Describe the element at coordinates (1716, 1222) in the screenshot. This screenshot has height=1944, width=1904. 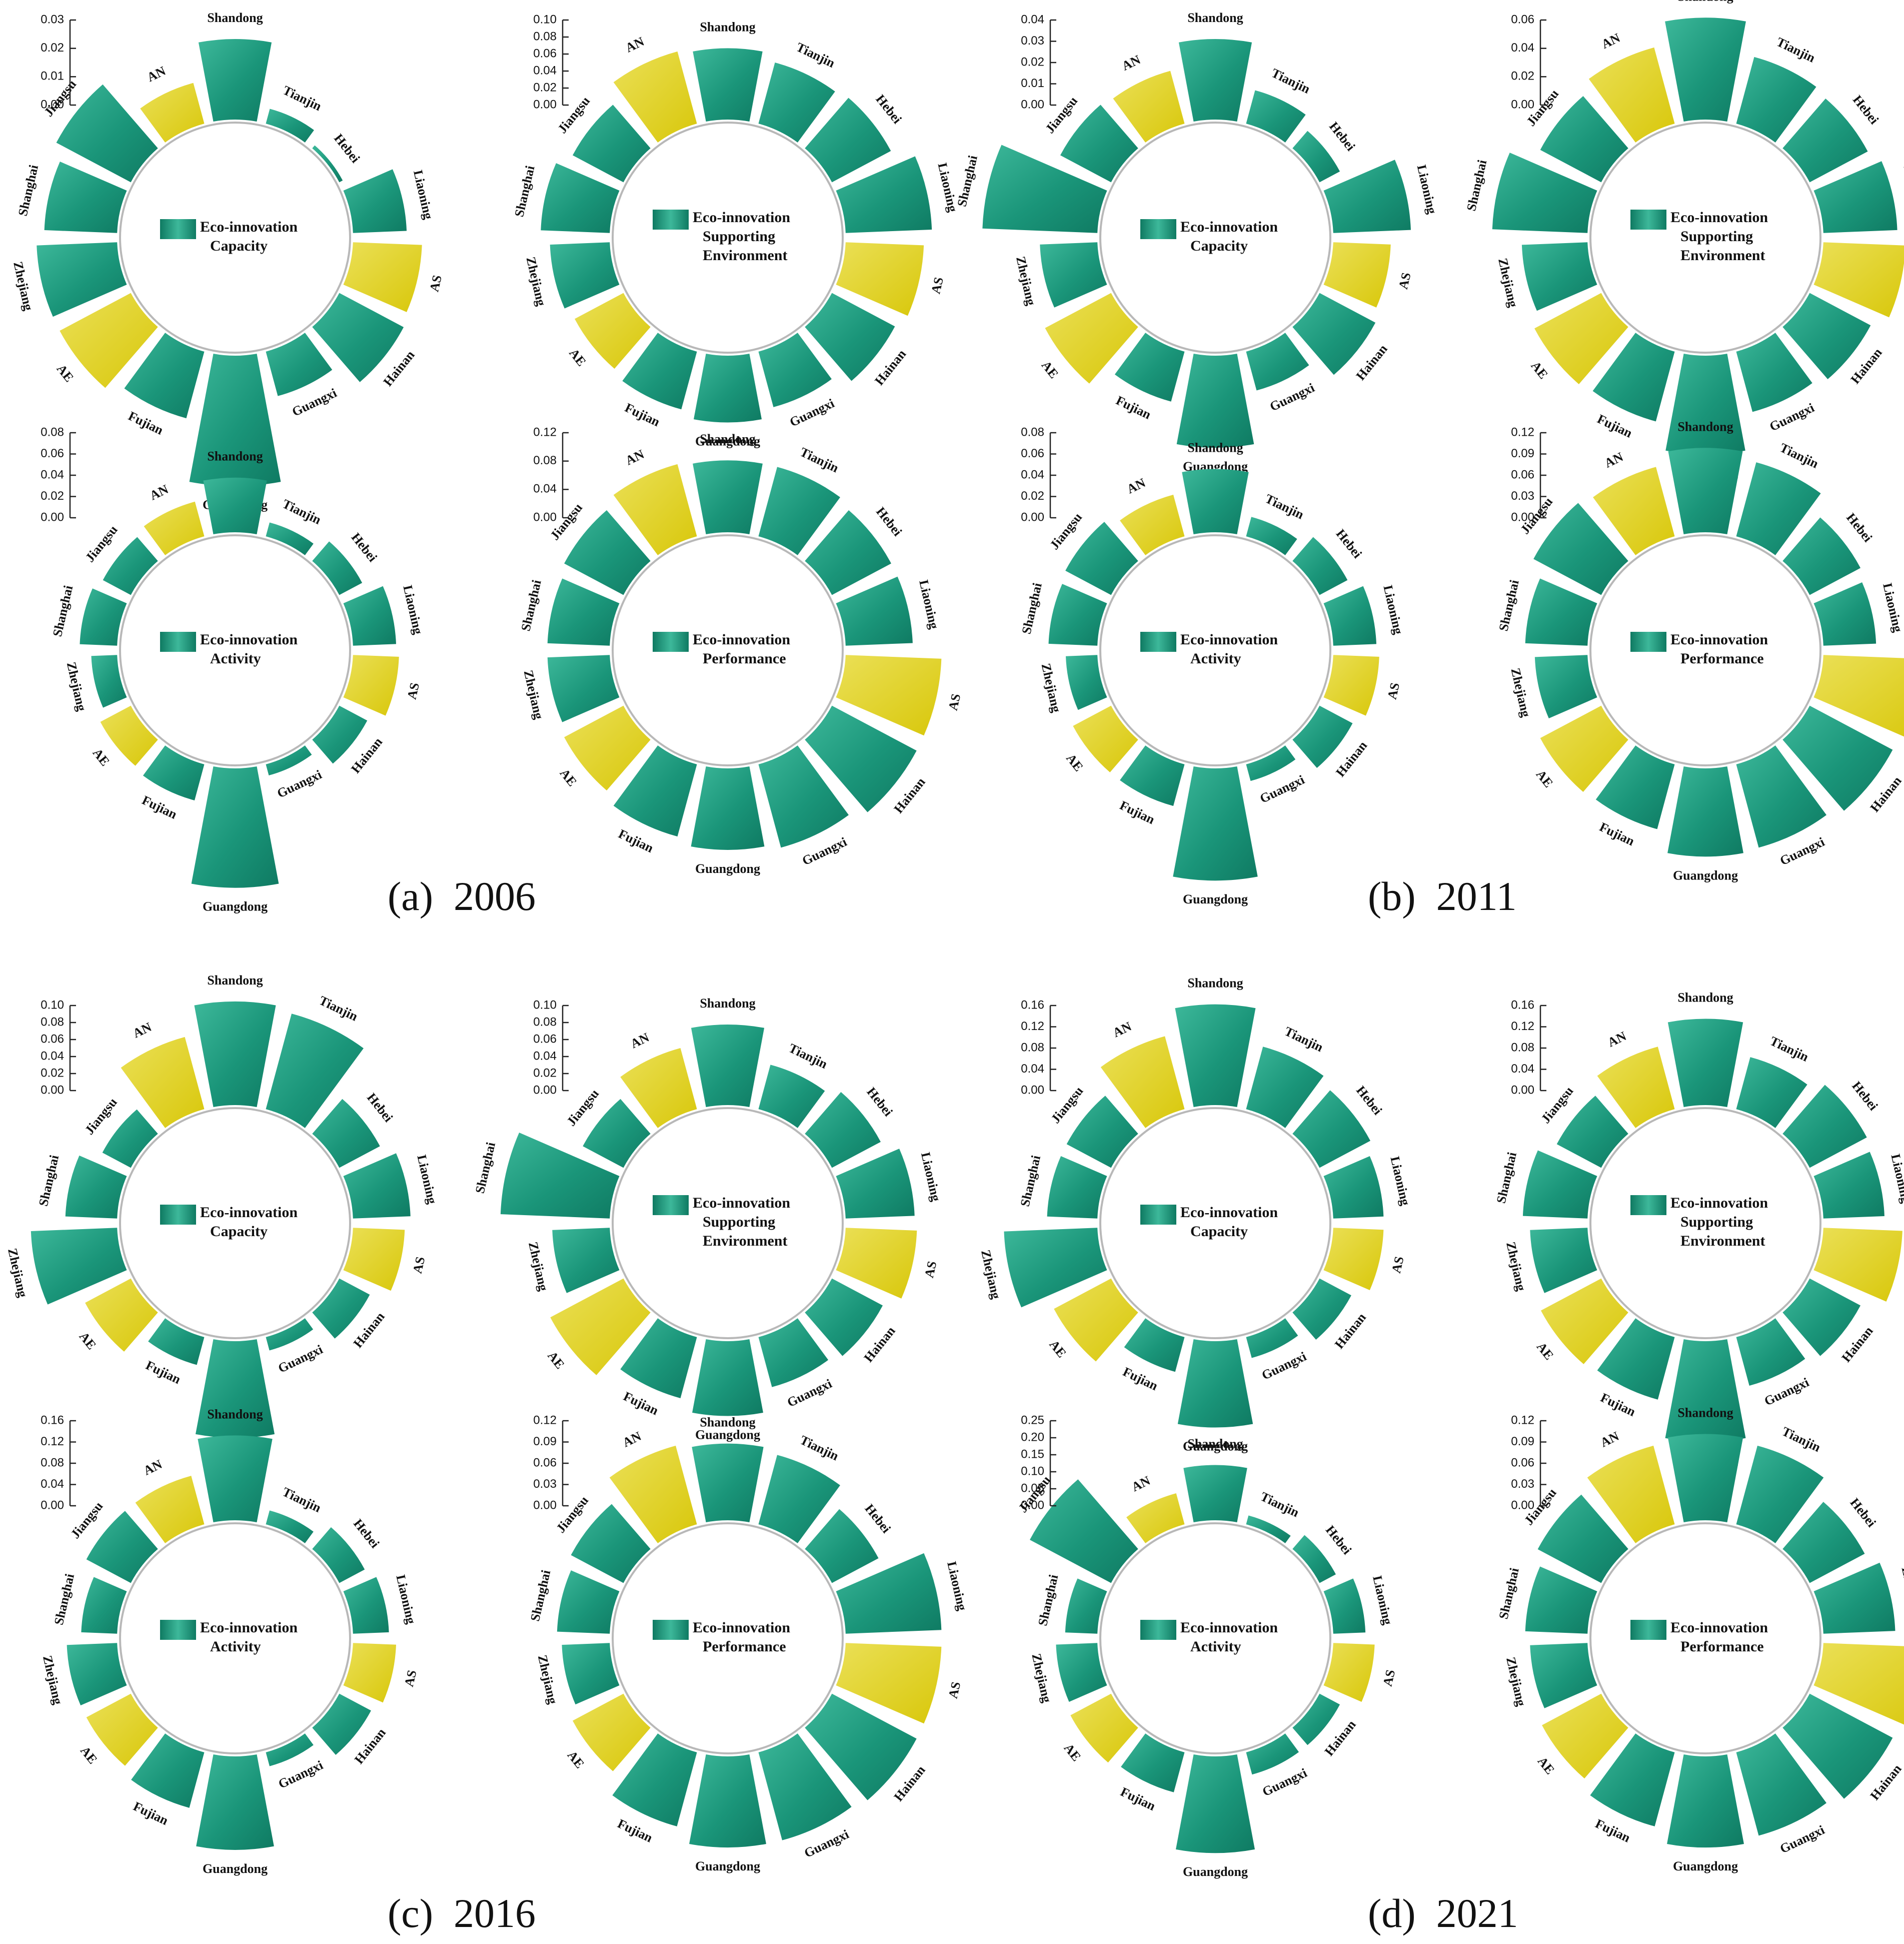
I see `chart-title-line: Supporting` at that location.